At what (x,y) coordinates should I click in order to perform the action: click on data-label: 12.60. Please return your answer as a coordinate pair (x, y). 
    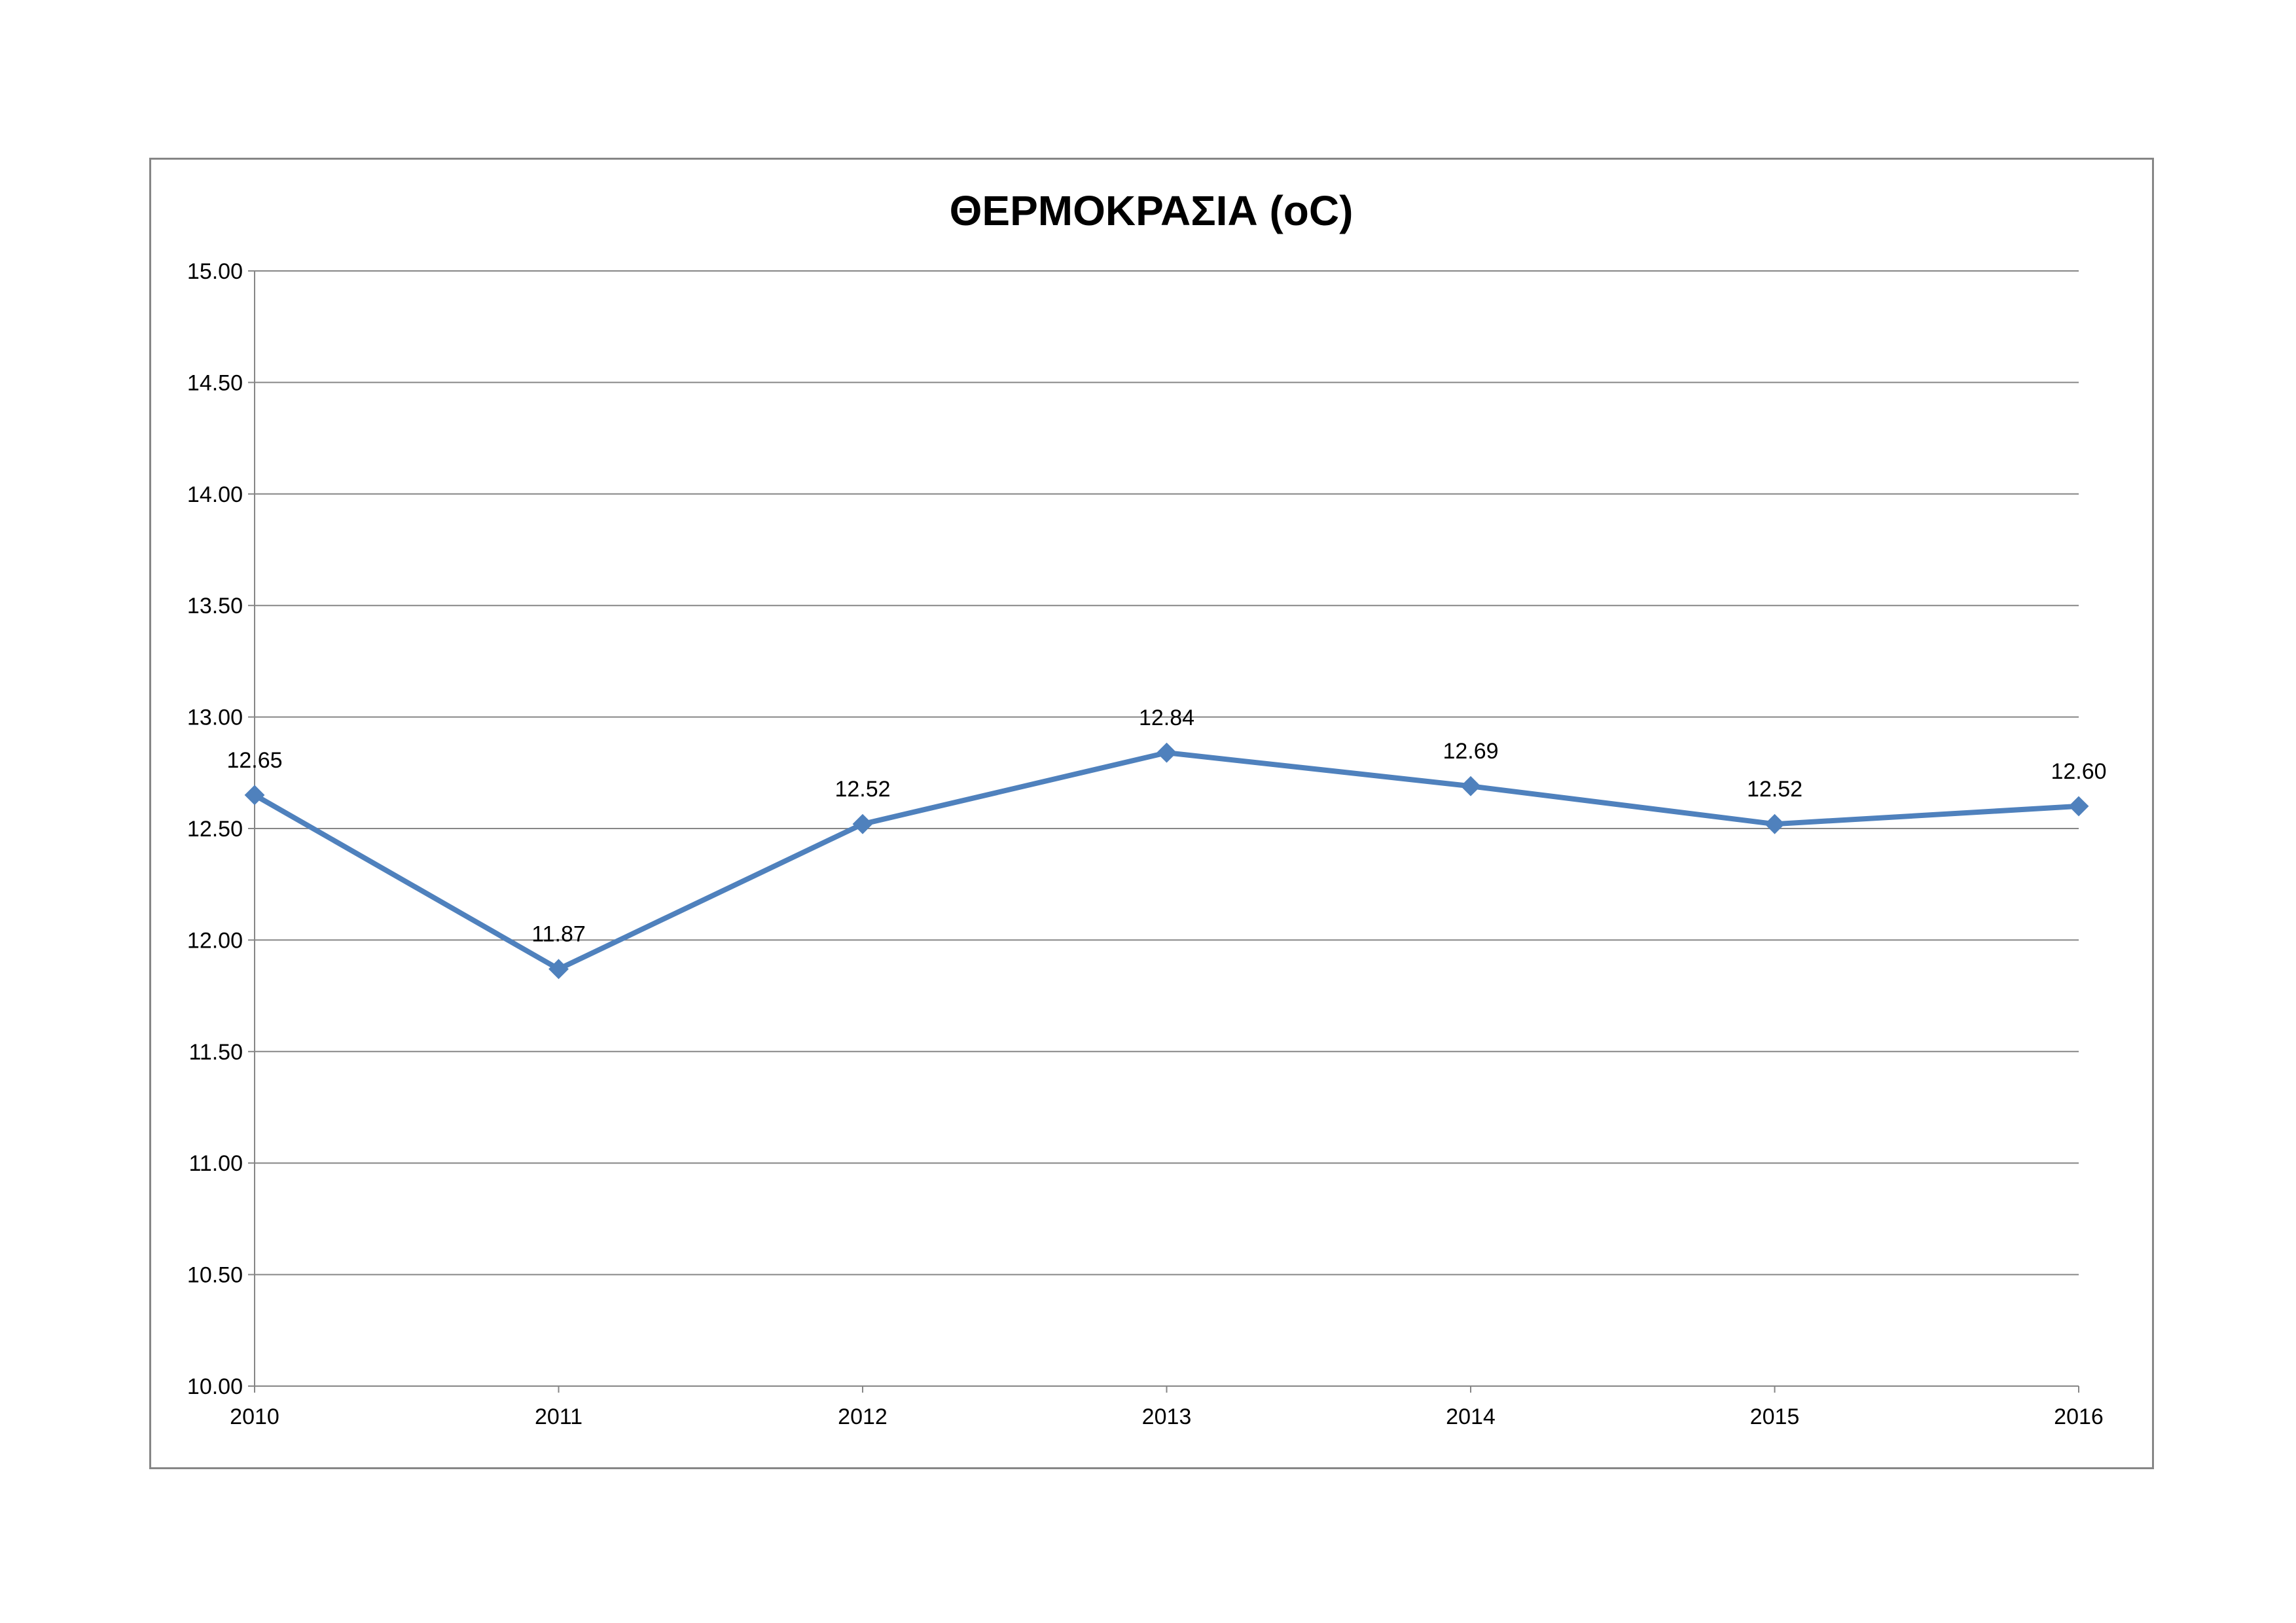
    Looking at the image, I should click on (2078, 771).